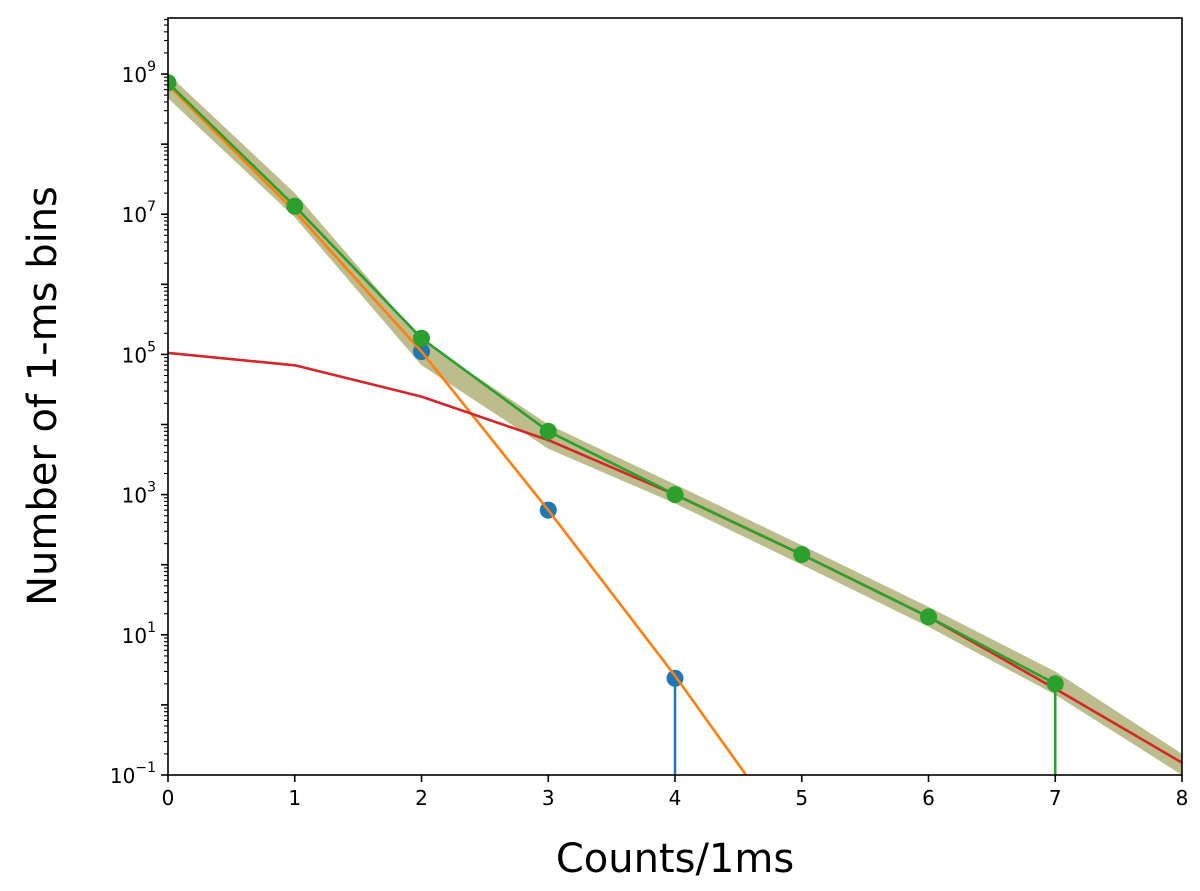 The height and width of the screenshot is (891, 1200). What do you see at coordinates (151, 488) in the screenshot?
I see `y-tick-exponent: 3` at bounding box center [151, 488].